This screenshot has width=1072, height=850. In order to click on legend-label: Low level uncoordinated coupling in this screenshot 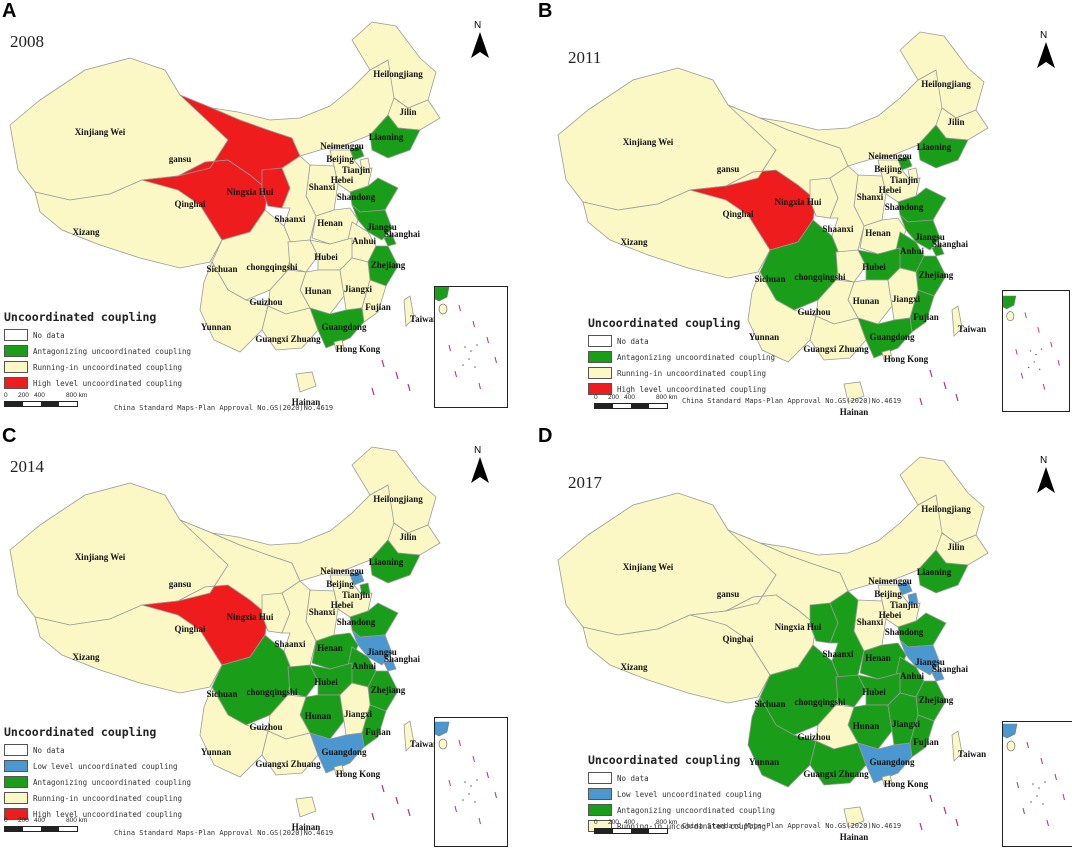, I will do `click(105, 766)`.